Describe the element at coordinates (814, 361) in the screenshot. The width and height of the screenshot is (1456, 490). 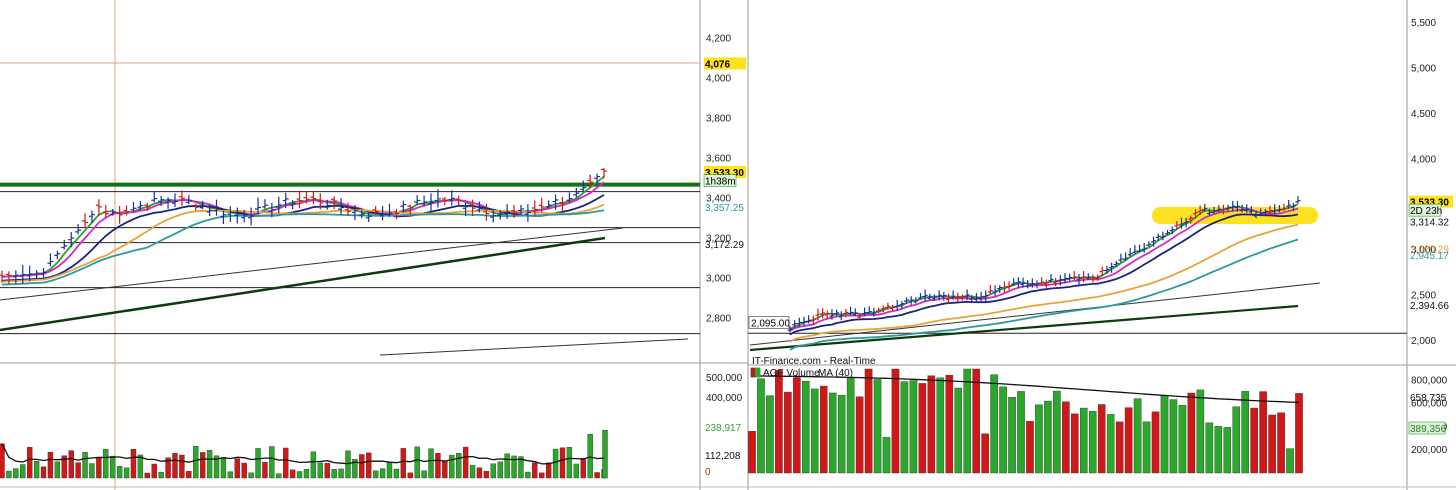
I see `source-label: IT-Finance.com - Real-Time` at that location.